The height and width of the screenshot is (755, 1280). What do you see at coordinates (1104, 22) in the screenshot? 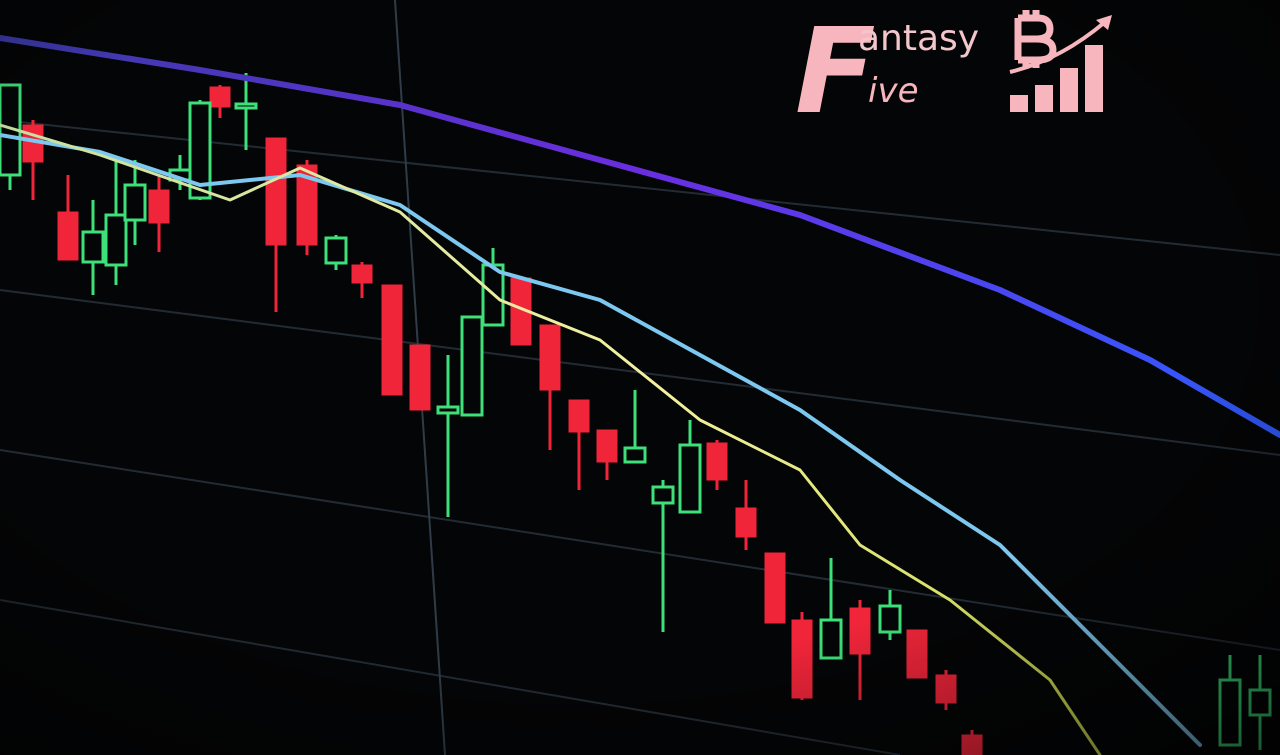
I see `arrow-head` at bounding box center [1104, 22].